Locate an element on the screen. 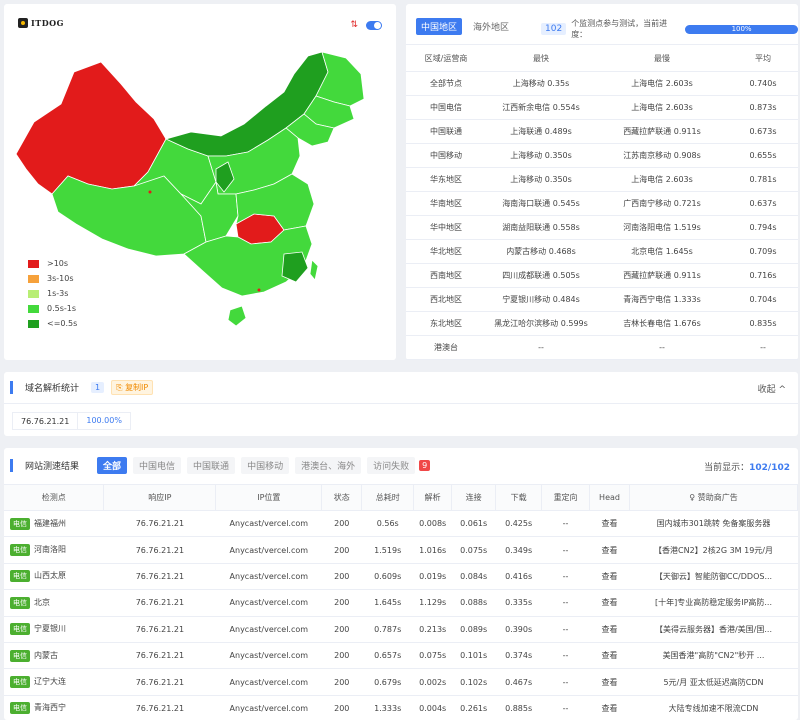  stats-table-row: 东北地区 黑龙江哈尔滨移动 0.599s 吉林长春电信 1.676s 0.835s is located at coordinates (602, 323).